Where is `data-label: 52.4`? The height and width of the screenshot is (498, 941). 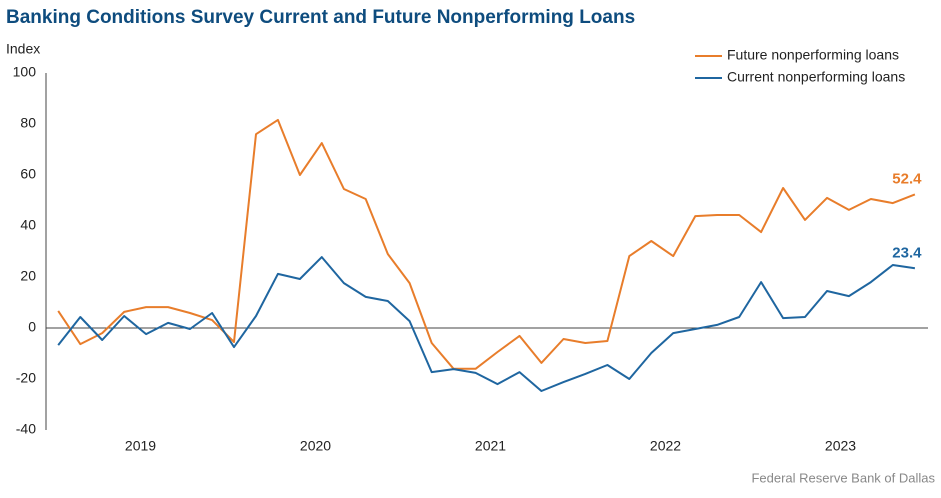
data-label: 52.4 is located at coordinates (907, 178).